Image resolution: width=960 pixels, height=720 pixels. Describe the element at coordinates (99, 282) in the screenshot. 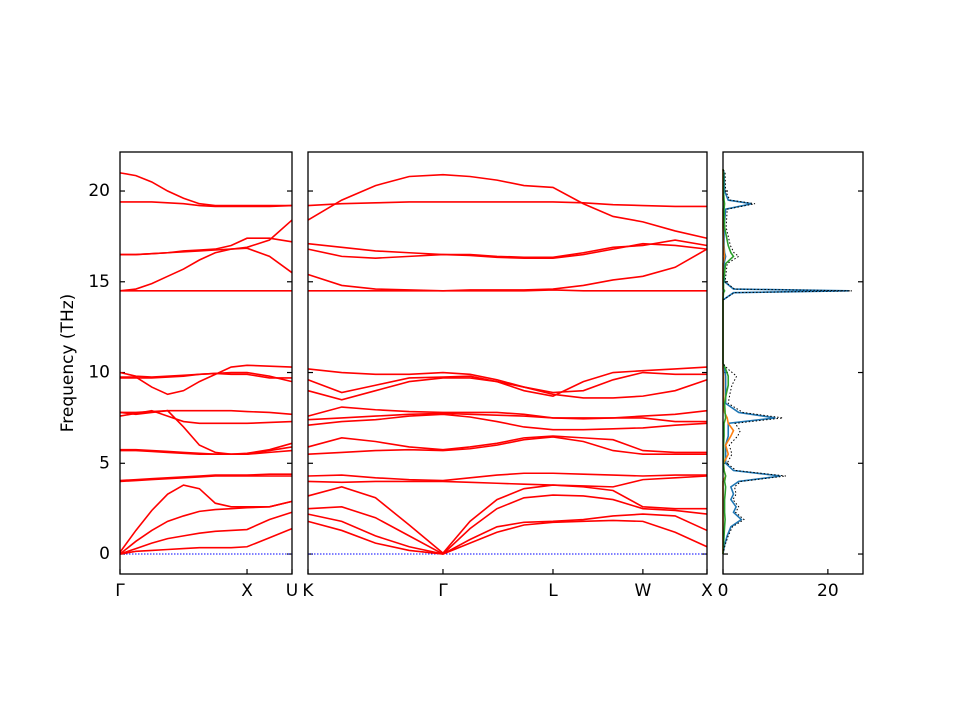

I see `y-tick-label: 15` at that location.